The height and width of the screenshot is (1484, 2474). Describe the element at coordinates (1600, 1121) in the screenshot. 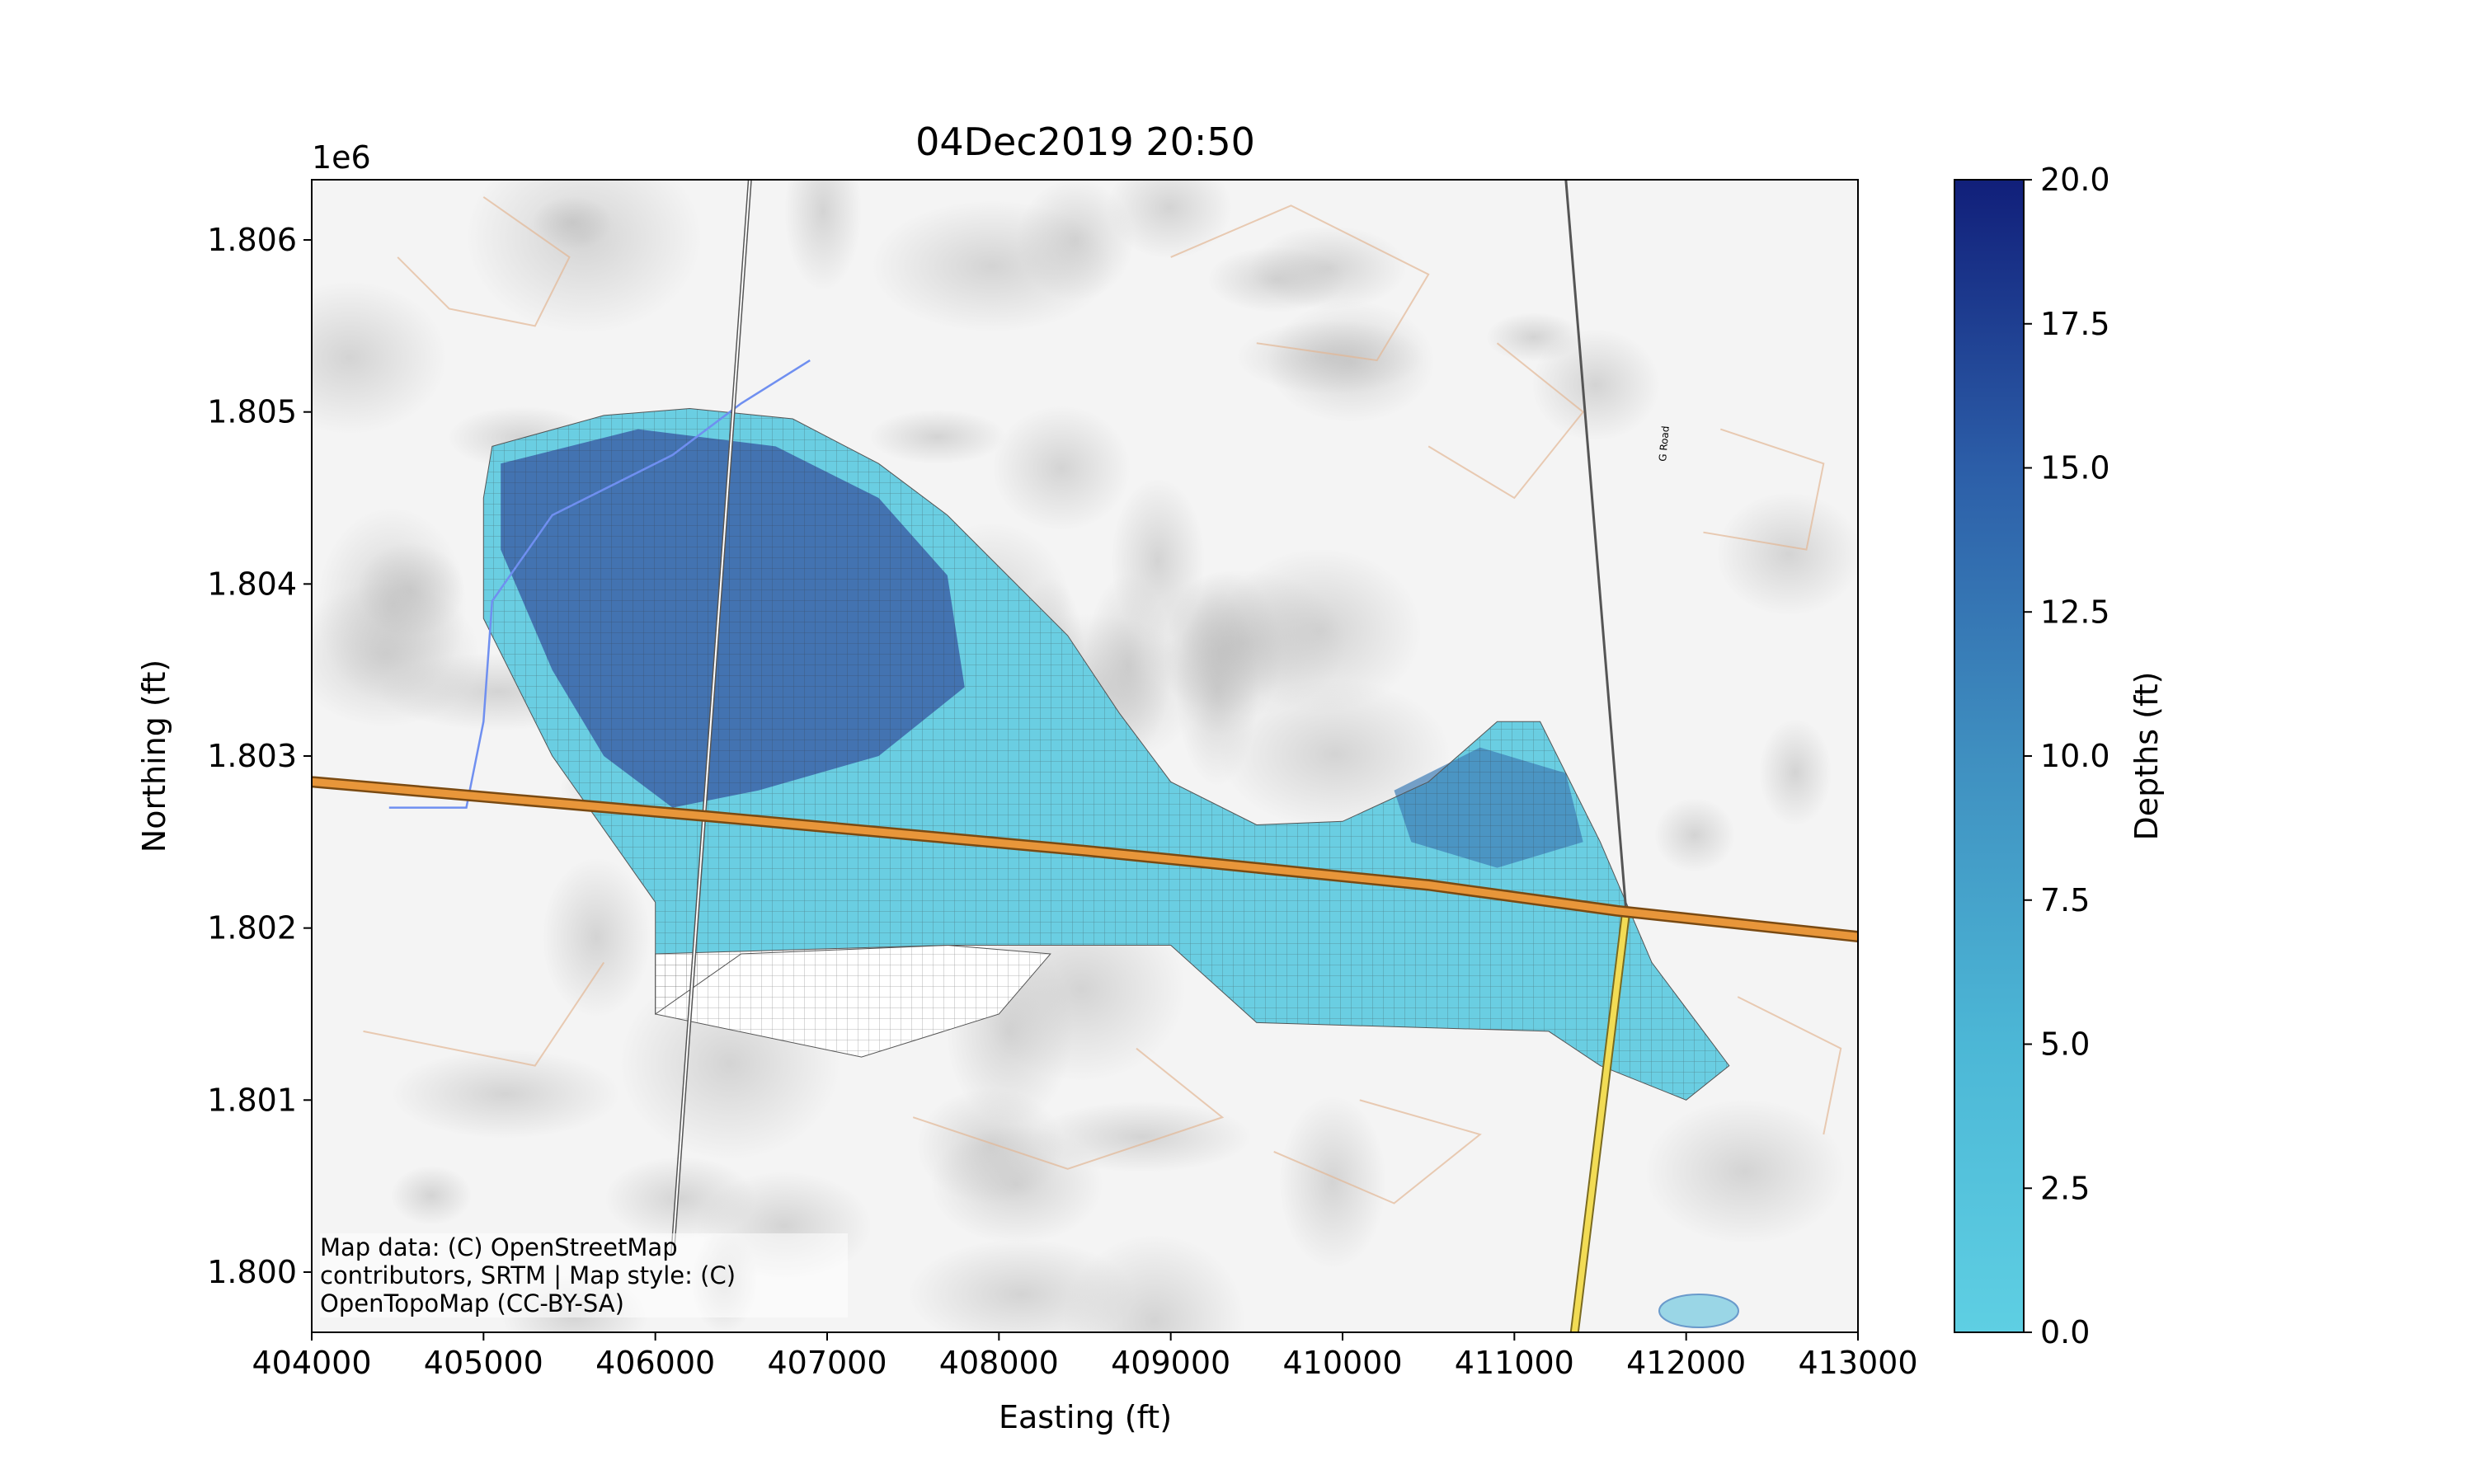

I see `highway-south` at that location.